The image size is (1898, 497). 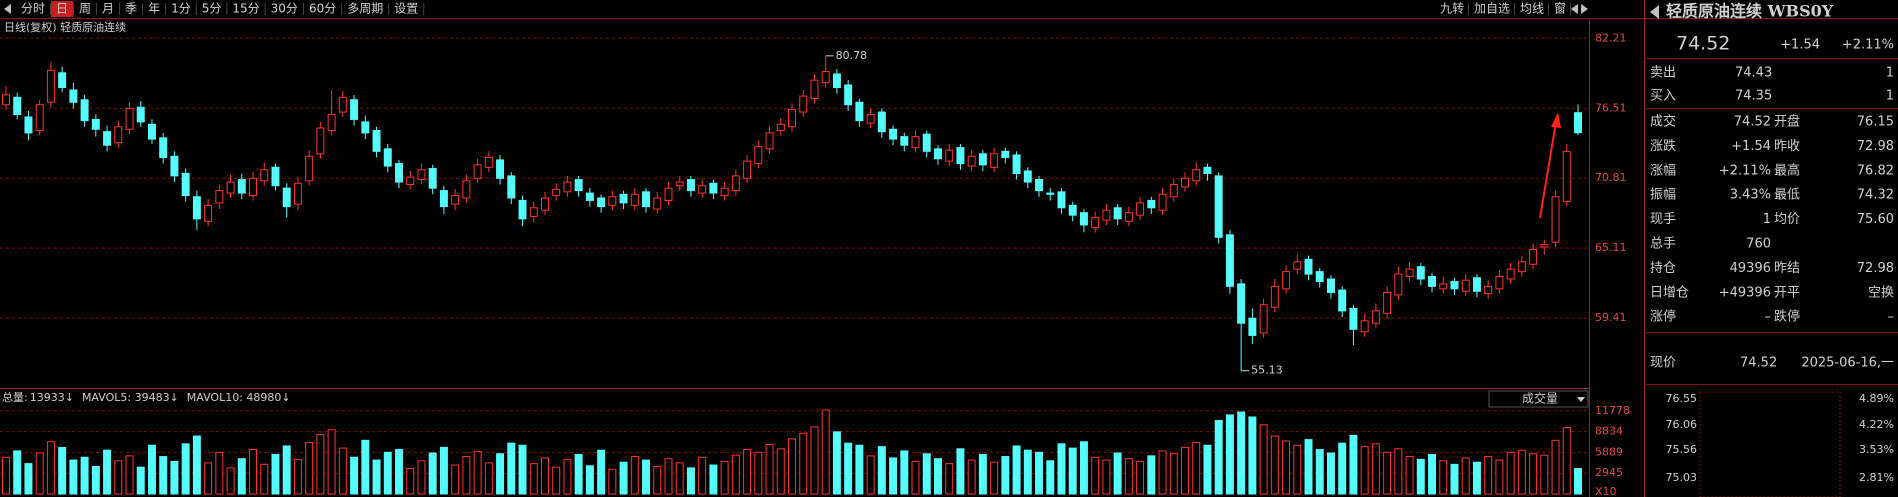 I want to click on toolbar-button: 60分, so click(x=322, y=9).